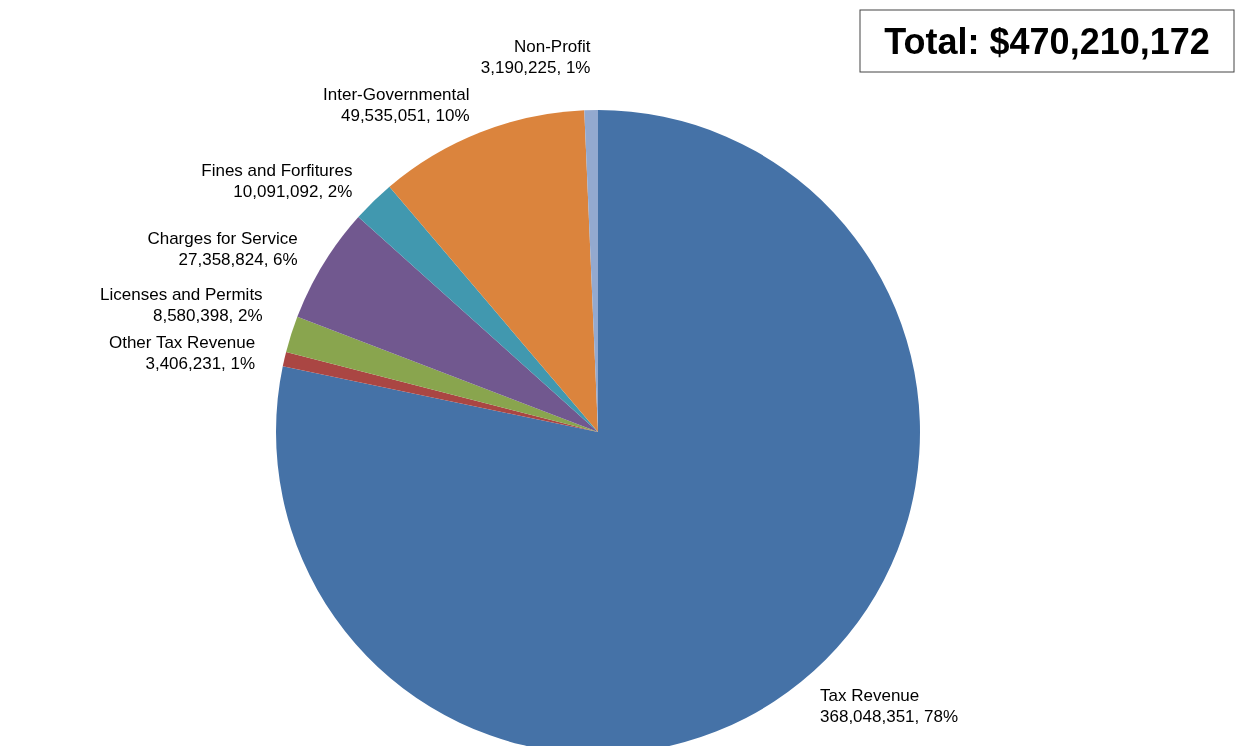 This screenshot has width=1243, height=754. Describe the element at coordinates (552, 47) in the screenshot. I see `slice-label: Non-Profit` at that location.